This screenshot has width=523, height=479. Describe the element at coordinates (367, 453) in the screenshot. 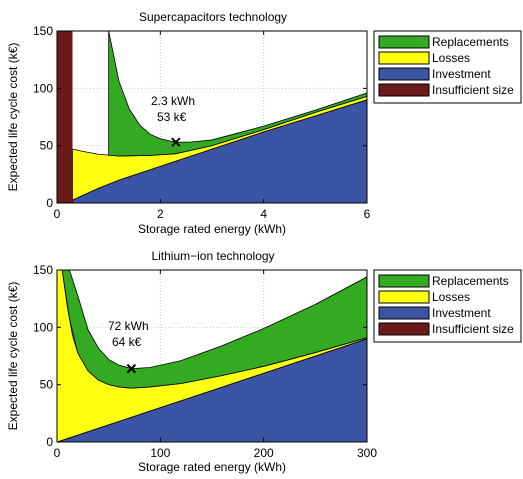

I see `x-tick-label: 300` at that location.